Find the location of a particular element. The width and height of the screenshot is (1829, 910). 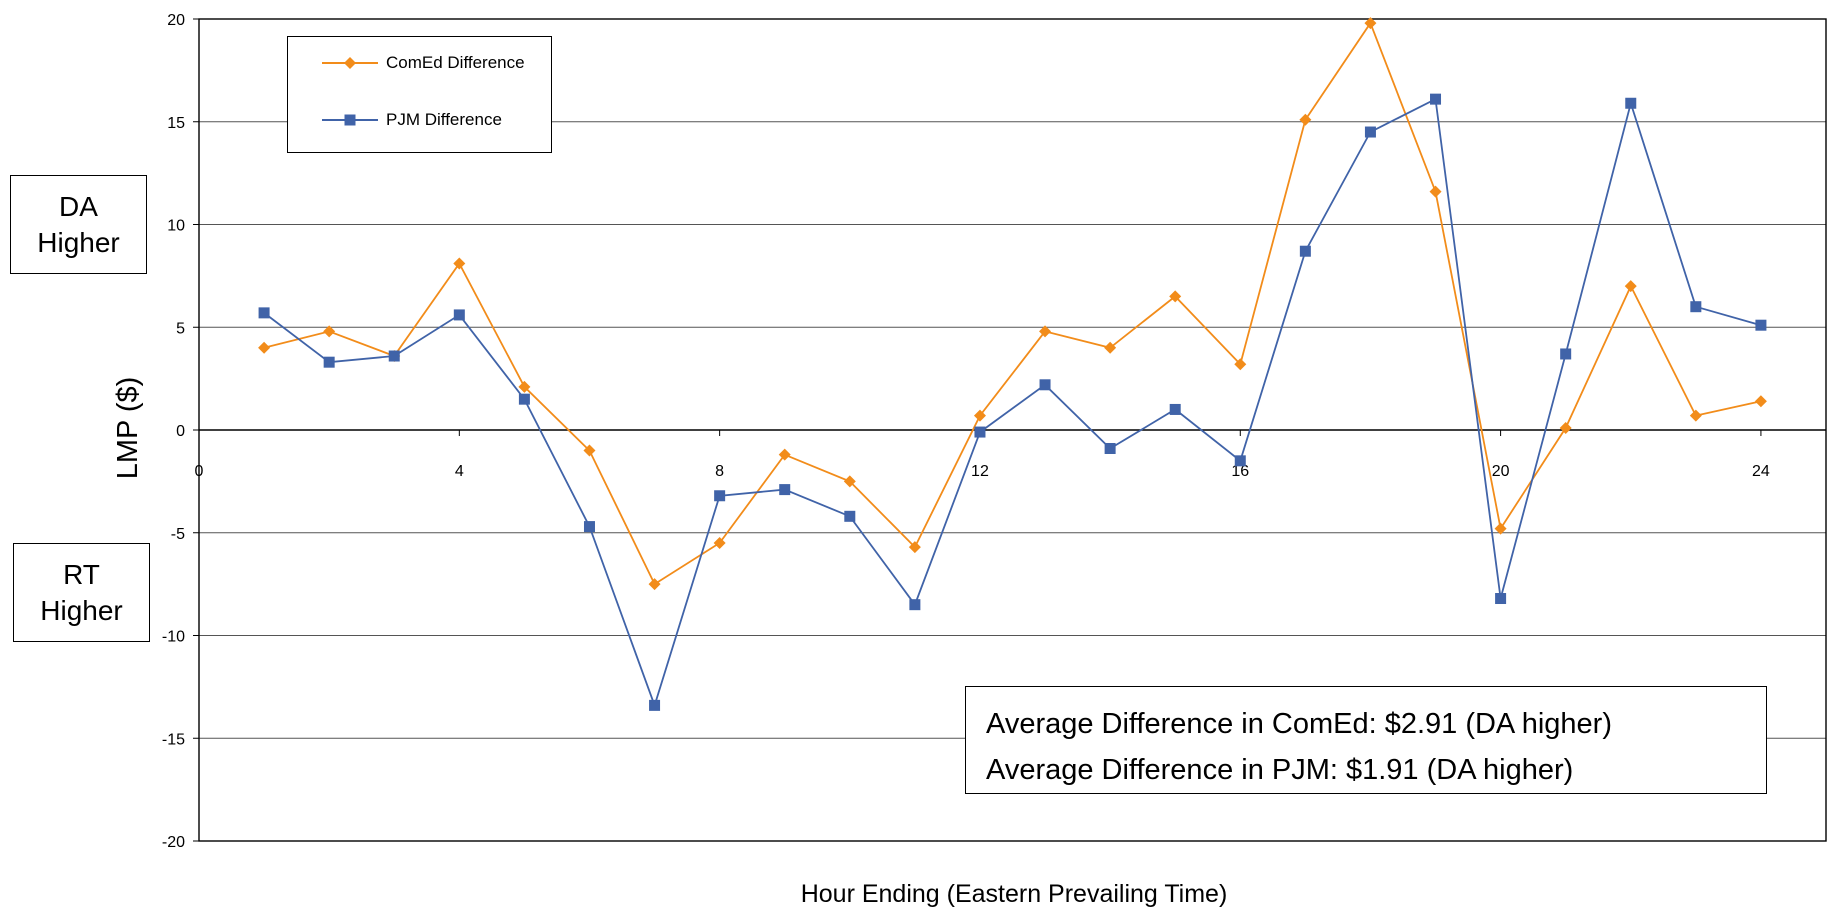

x-tick-label: 24 is located at coordinates (1761, 471).